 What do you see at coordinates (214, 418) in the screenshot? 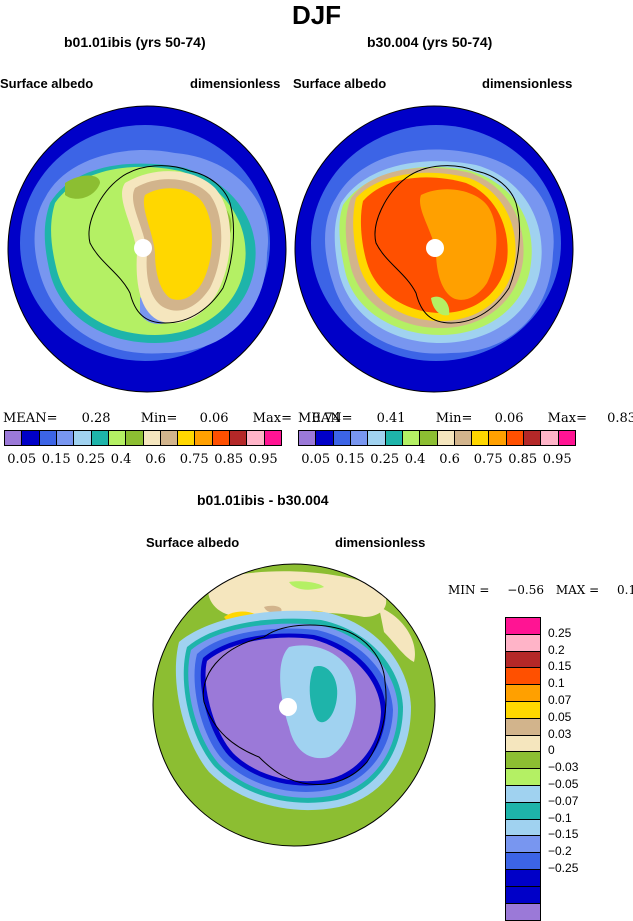
I see `panel-1-min-value: 0.06` at bounding box center [214, 418].